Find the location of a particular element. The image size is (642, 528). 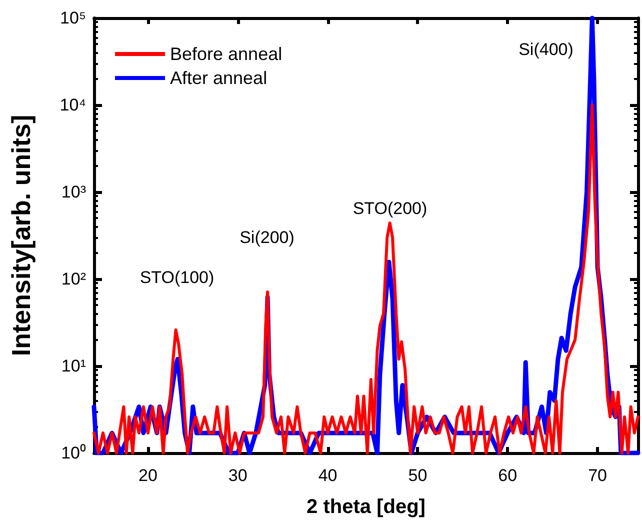

legend-label: Before anneal is located at coordinates (226, 54).